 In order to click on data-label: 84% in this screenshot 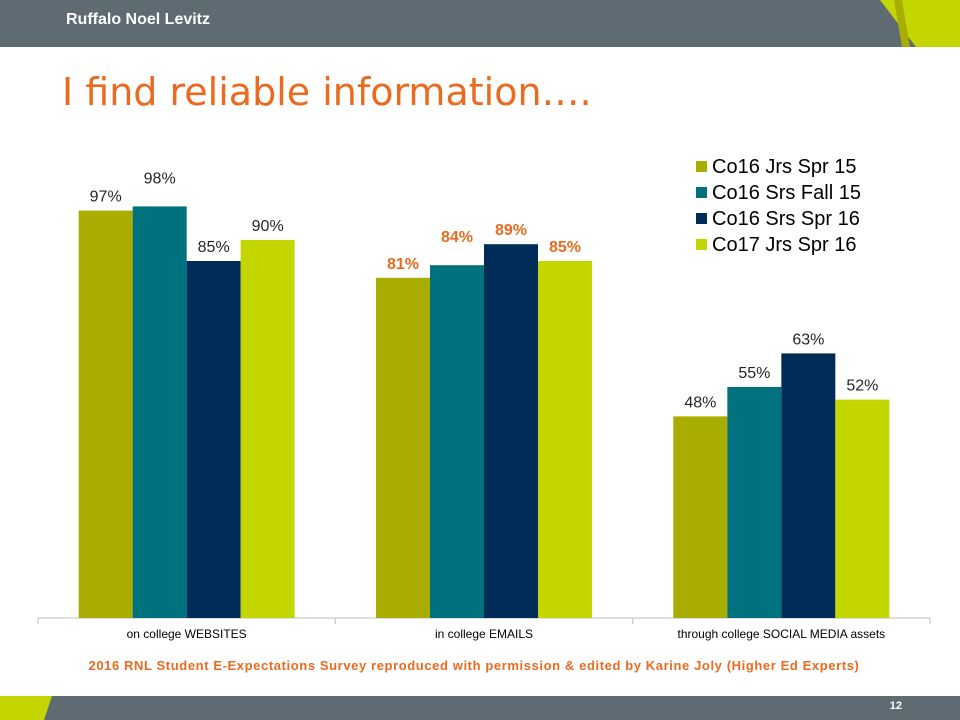, I will do `click(457, 237)`.